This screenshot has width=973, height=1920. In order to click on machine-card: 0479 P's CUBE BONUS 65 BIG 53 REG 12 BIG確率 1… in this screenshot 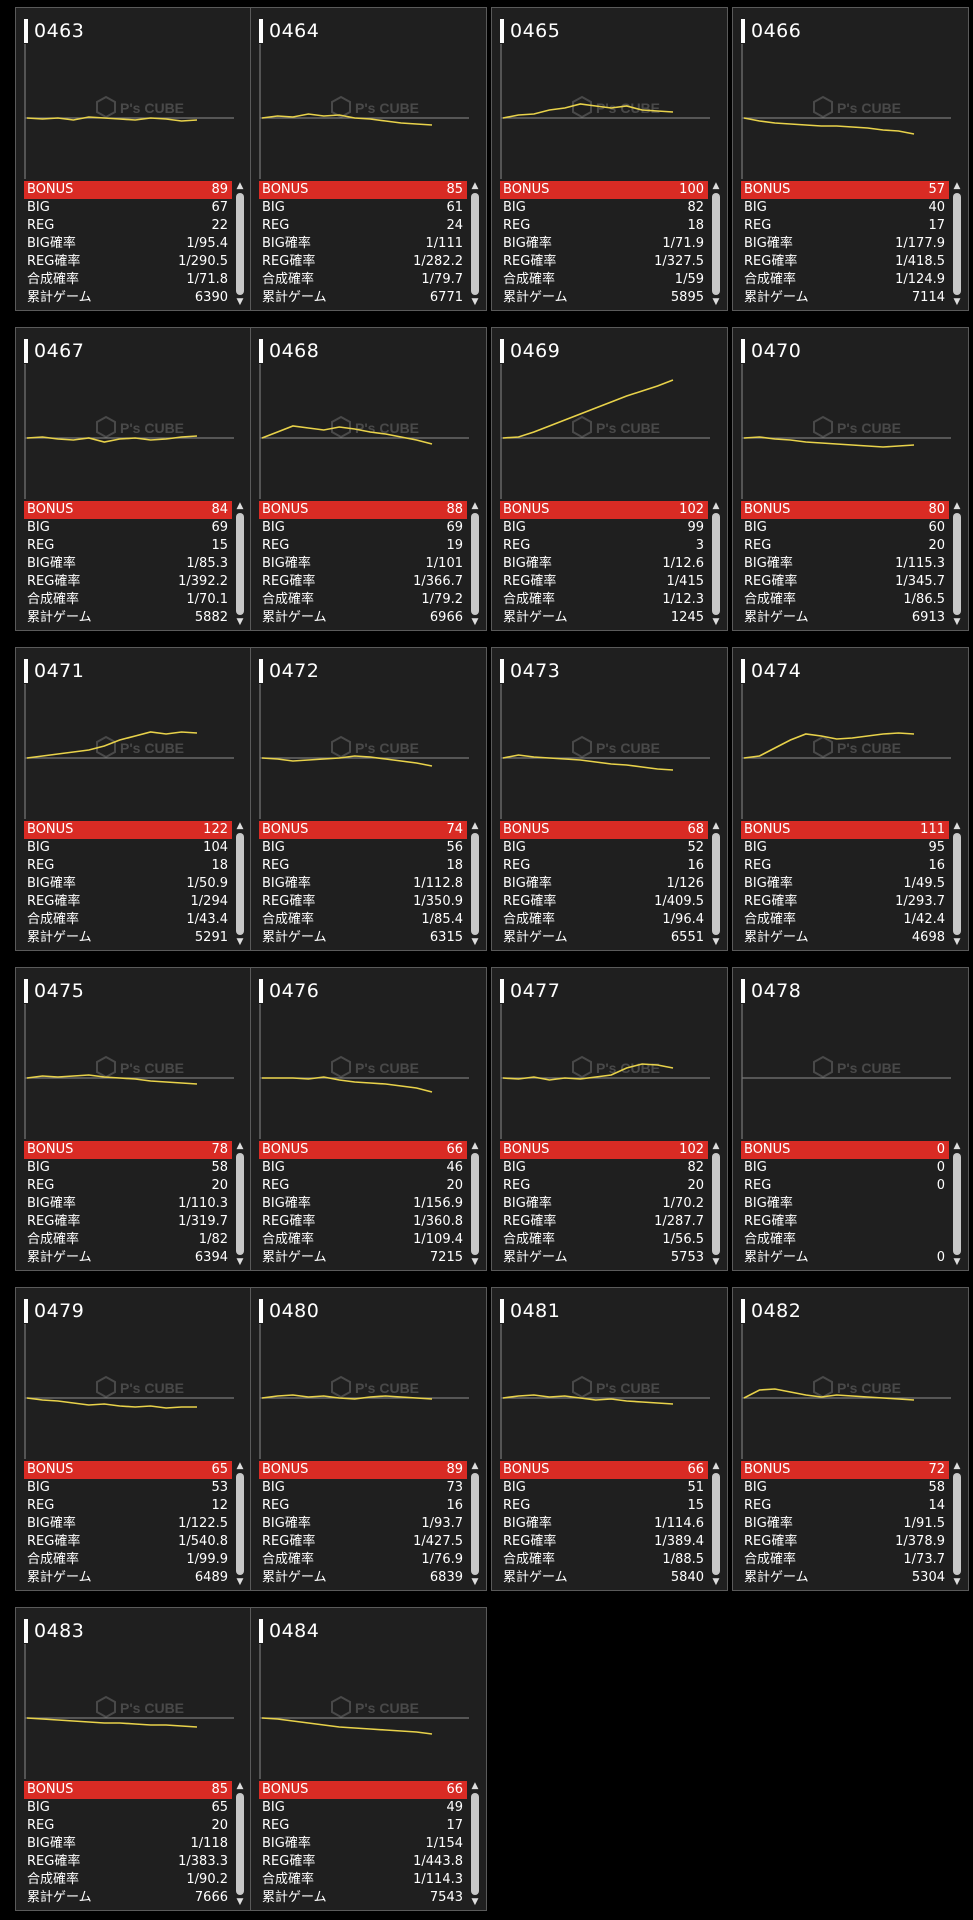, I will do `click(133, 1439)`.